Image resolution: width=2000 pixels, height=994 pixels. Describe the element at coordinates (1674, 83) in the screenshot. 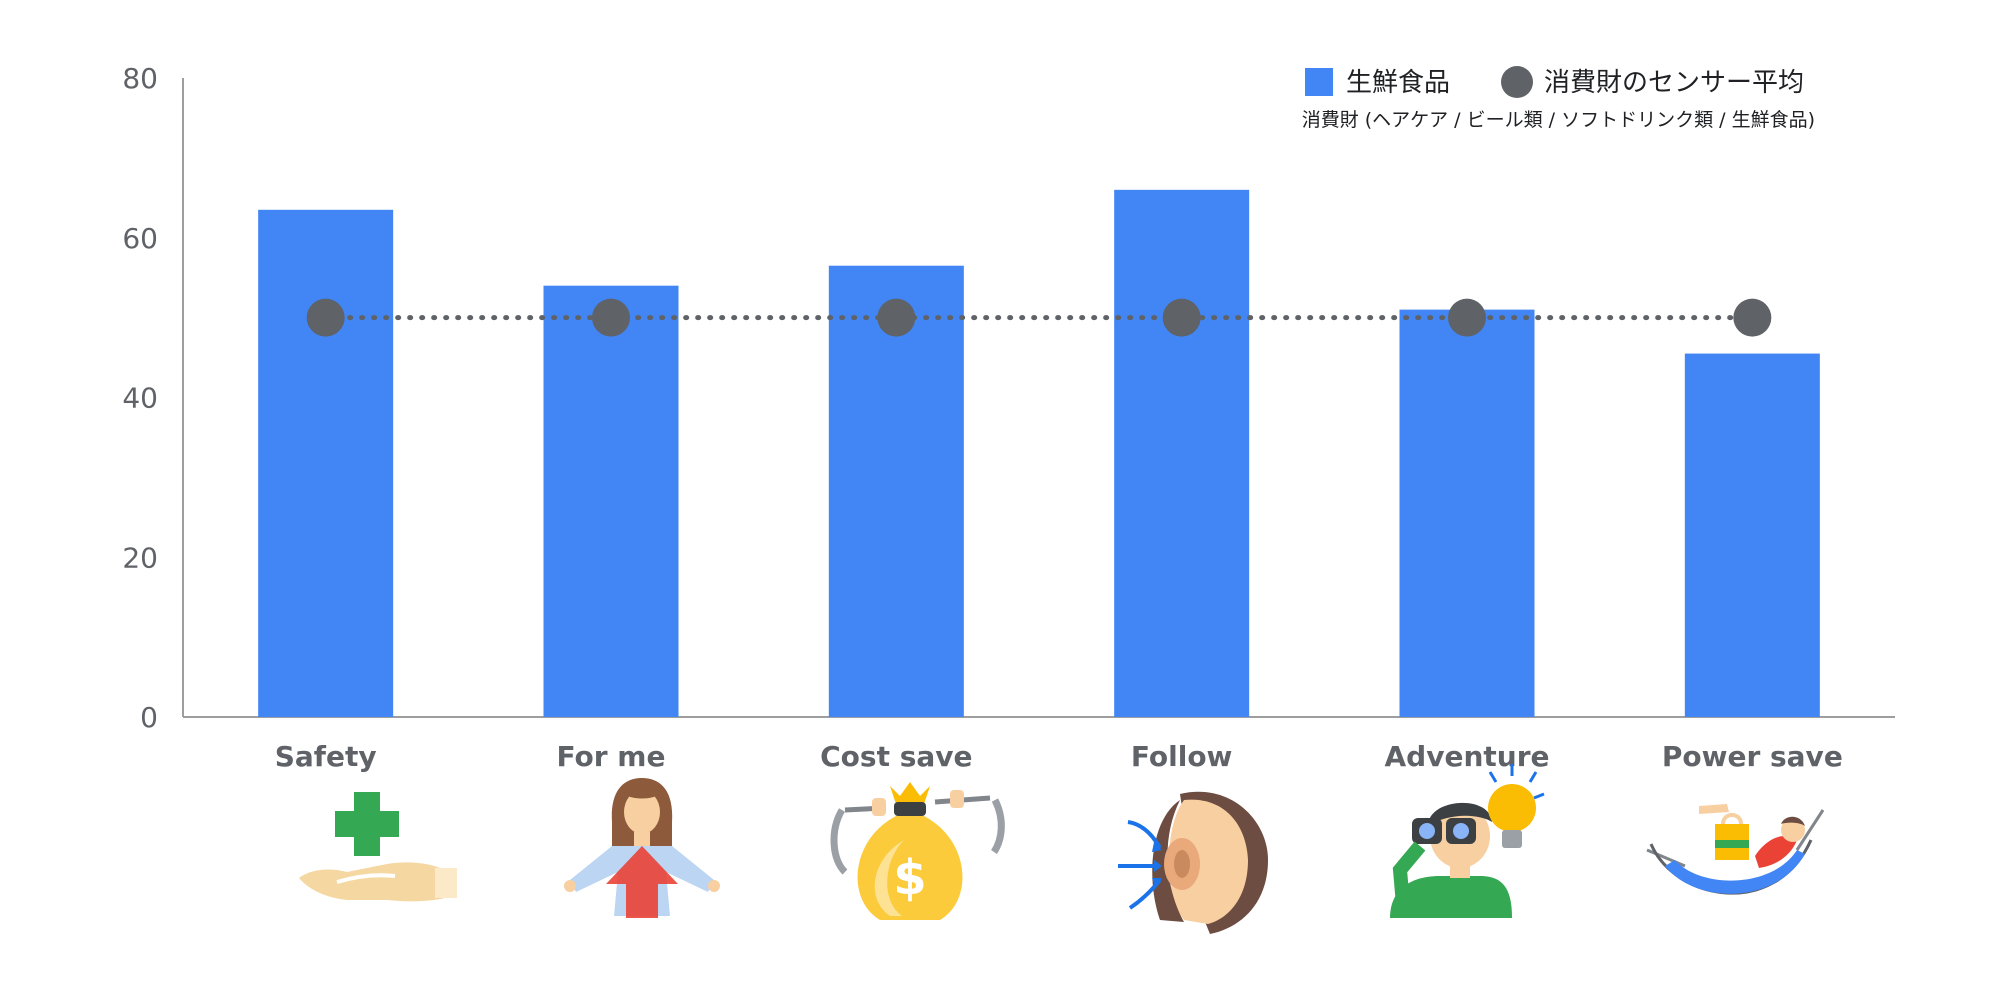

I see `legend-label-average: 消費財のセンサー平均` at that location.